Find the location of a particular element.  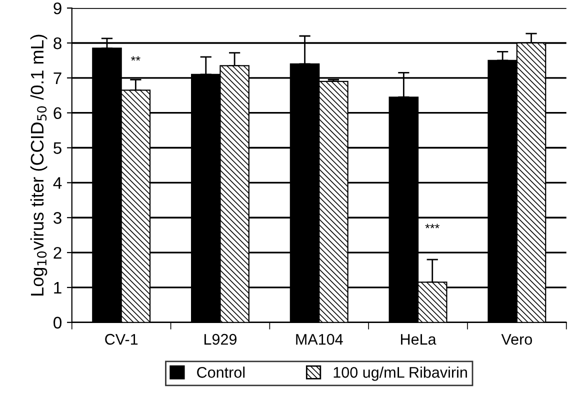

y-tick-label: 5 is located at coordinates (58, 148).